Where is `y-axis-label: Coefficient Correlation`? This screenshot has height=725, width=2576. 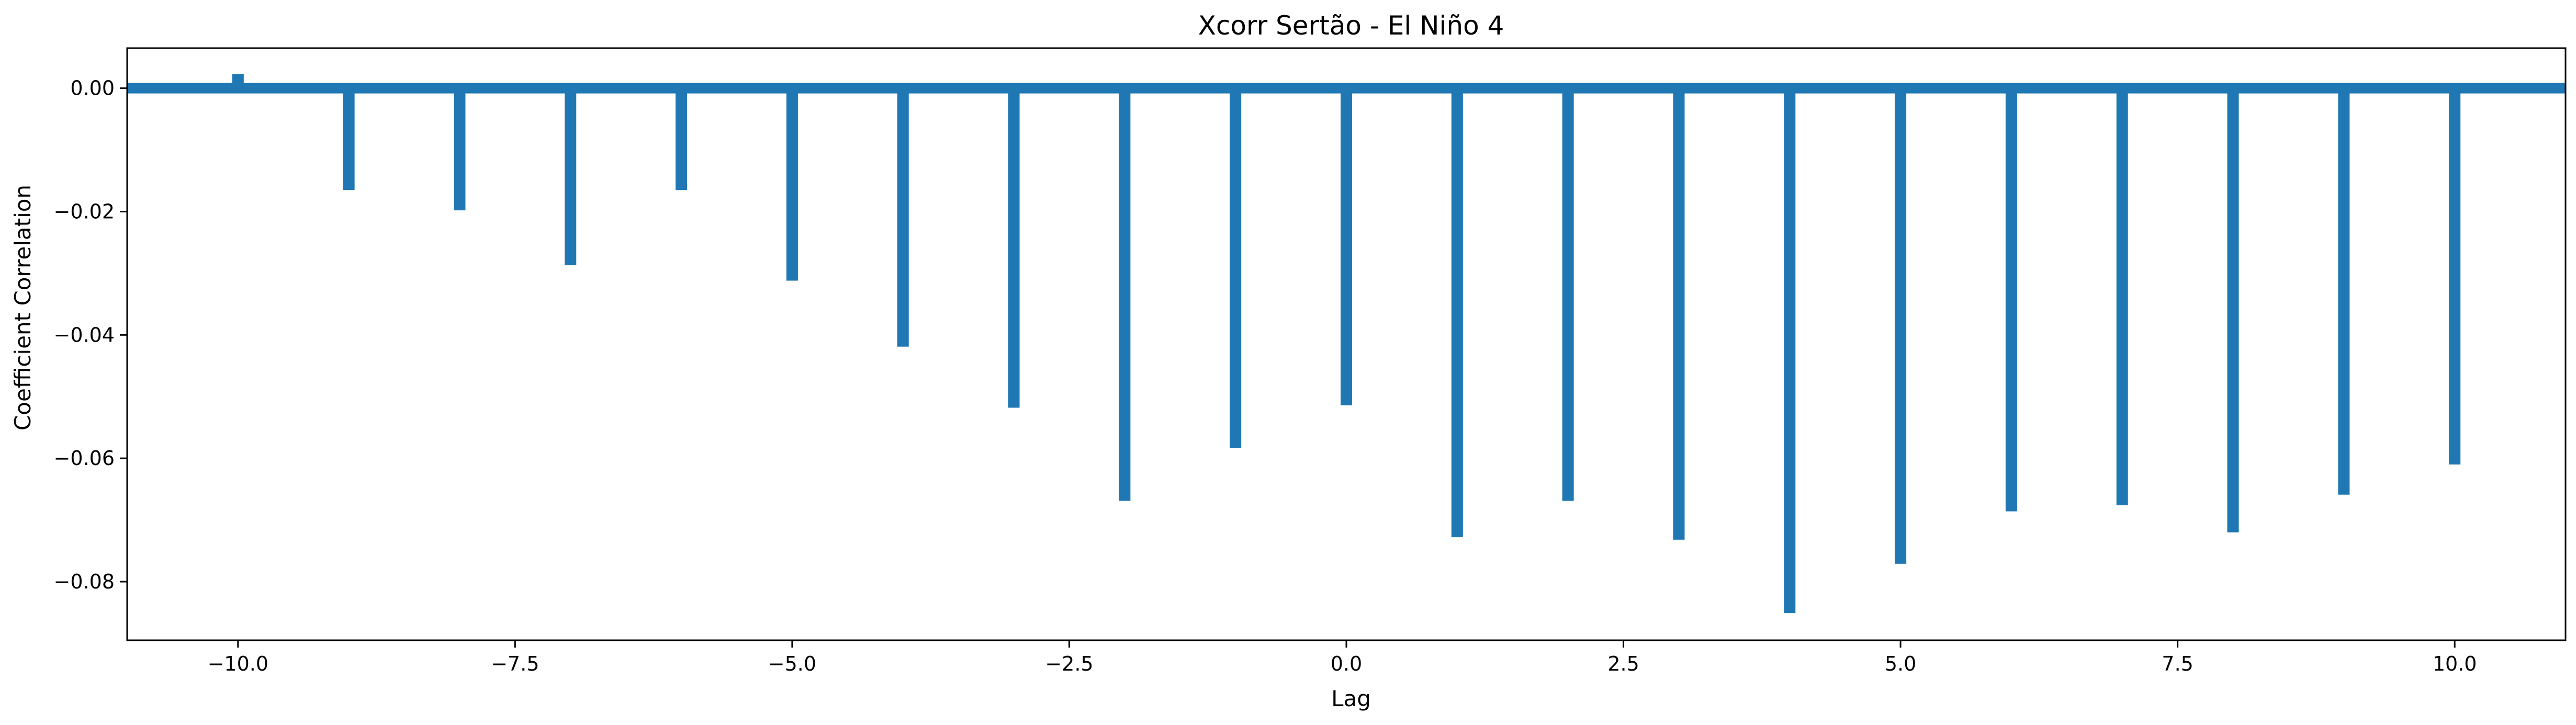
y-axis-label: Coefficient Correlation is located at coordinates (23, 308).